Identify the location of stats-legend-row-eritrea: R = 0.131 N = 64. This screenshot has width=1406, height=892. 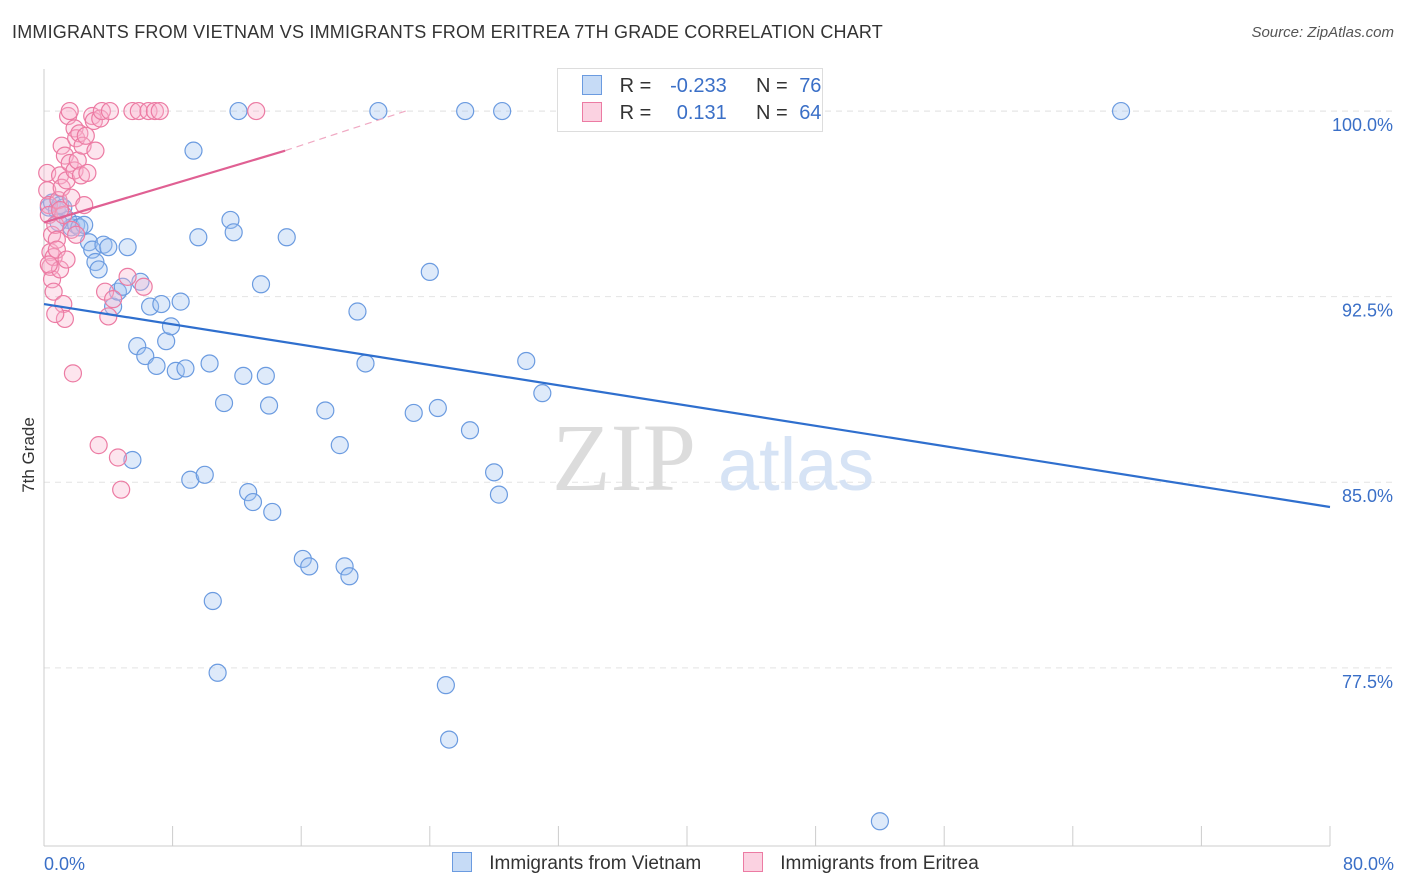
(701, 114).